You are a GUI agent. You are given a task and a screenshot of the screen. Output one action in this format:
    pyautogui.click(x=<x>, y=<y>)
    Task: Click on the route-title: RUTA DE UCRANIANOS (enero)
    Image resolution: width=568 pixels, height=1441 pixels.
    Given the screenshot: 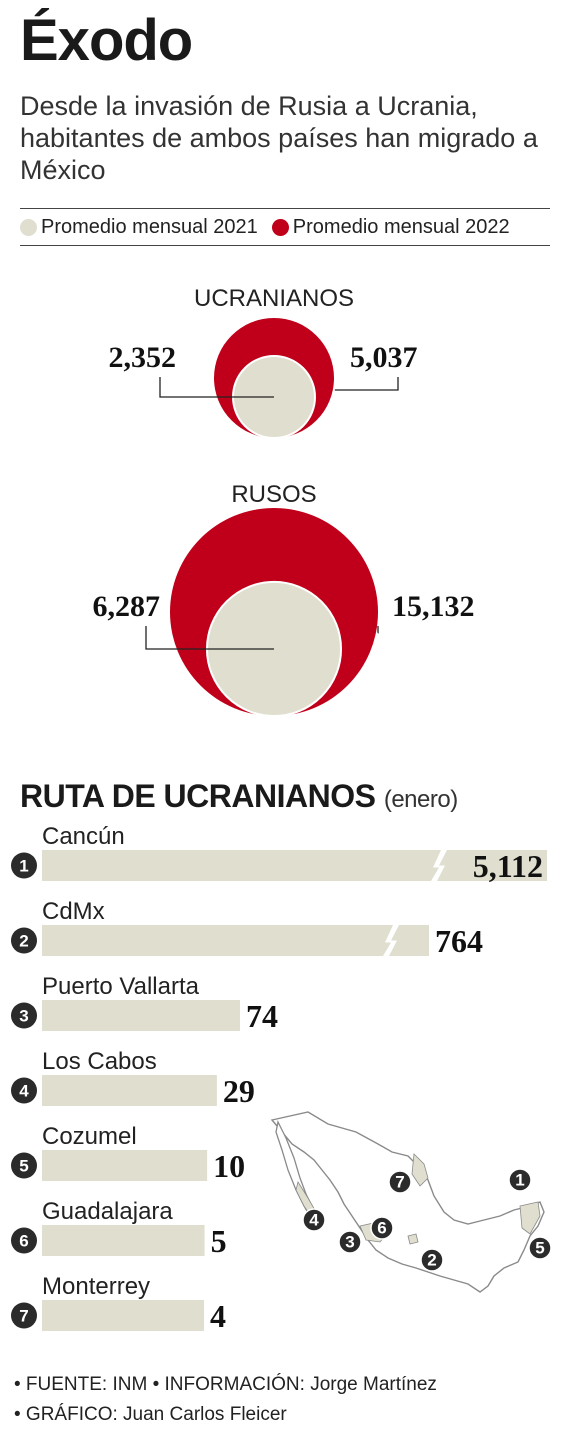 What is the action you would take?
    pyautogui.click(x=239, y=796)
    